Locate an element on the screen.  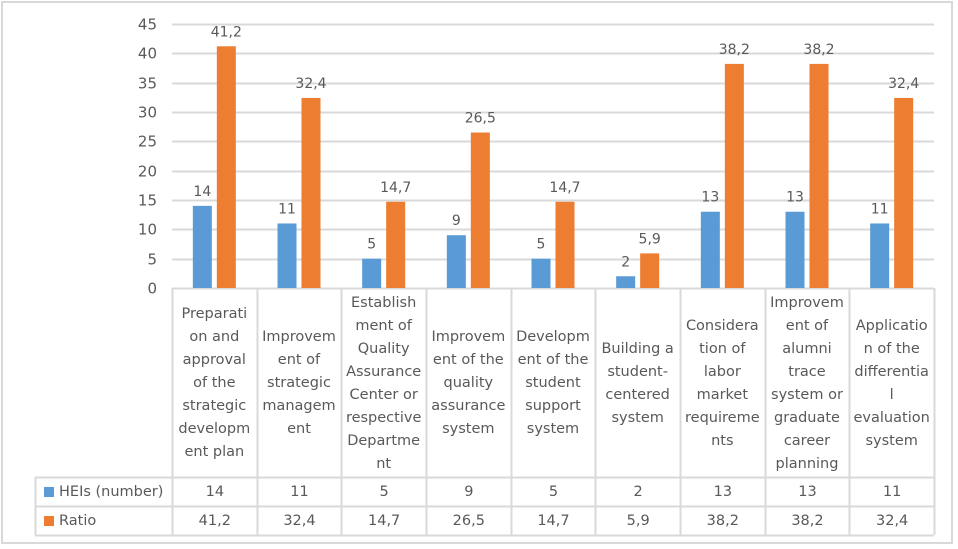
y-tick-label: 20 is located at coordinates (147, 172).